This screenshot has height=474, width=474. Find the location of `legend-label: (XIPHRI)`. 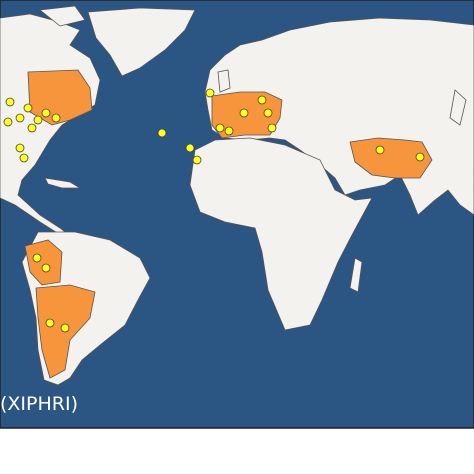

legend-label: (XIPHRI) is located at coordinates (39, 404).